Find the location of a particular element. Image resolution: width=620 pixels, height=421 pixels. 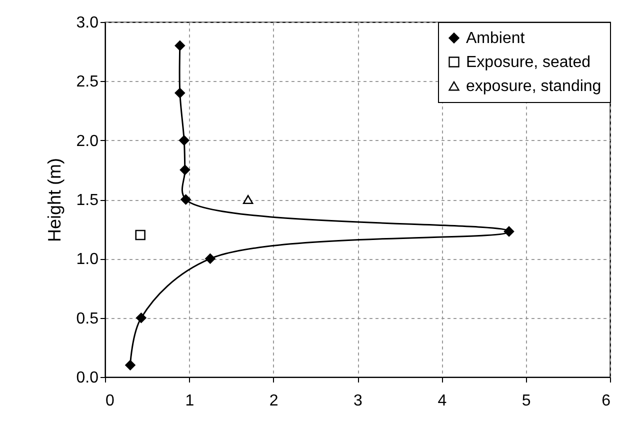

y-tick-label: 1.5 is located at coordinates (87, 200).